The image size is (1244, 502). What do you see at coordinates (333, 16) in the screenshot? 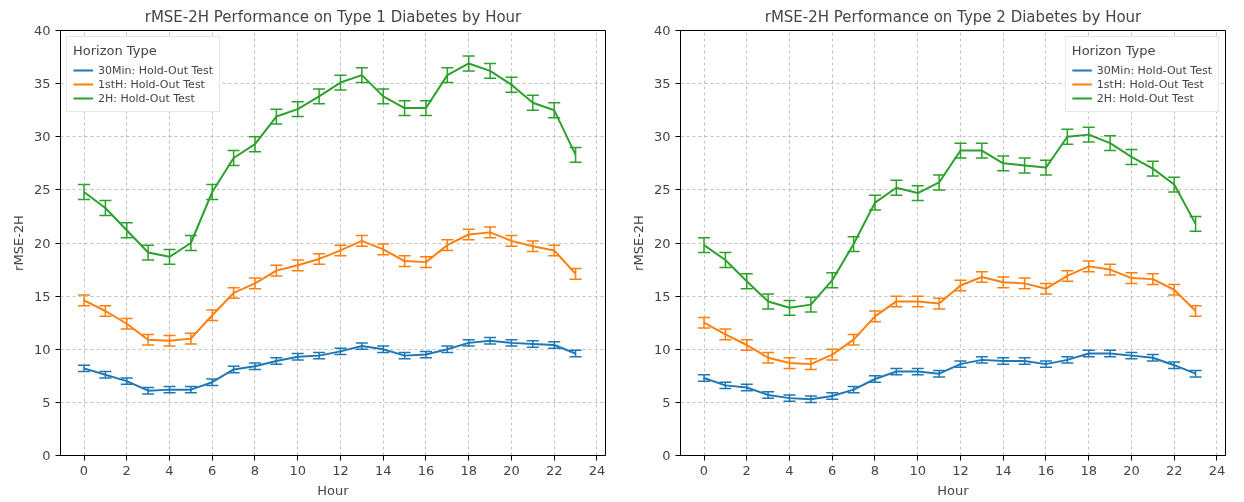
I see `chart-title: rMSE-2H Performance on Type 1 Diabetes by Hour` at bounding box center [333, 16].